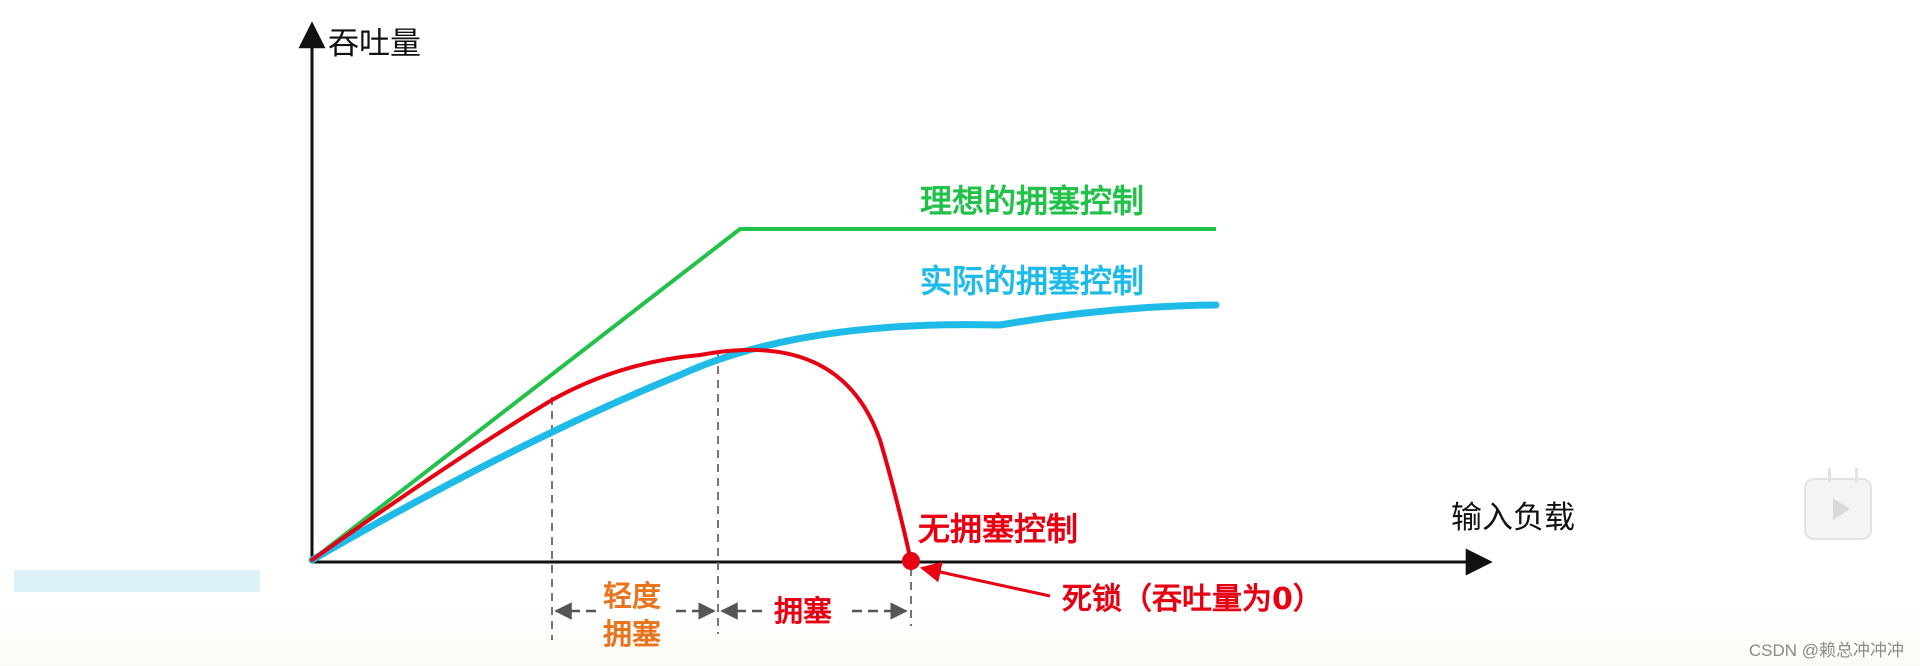 The image size is (1920, 666). What do you see at coordinates (1192, 599) in the screenshot?
I see `deadlock-label: 死锁（吞吐量为0）` at bounding box center [1192, 599].